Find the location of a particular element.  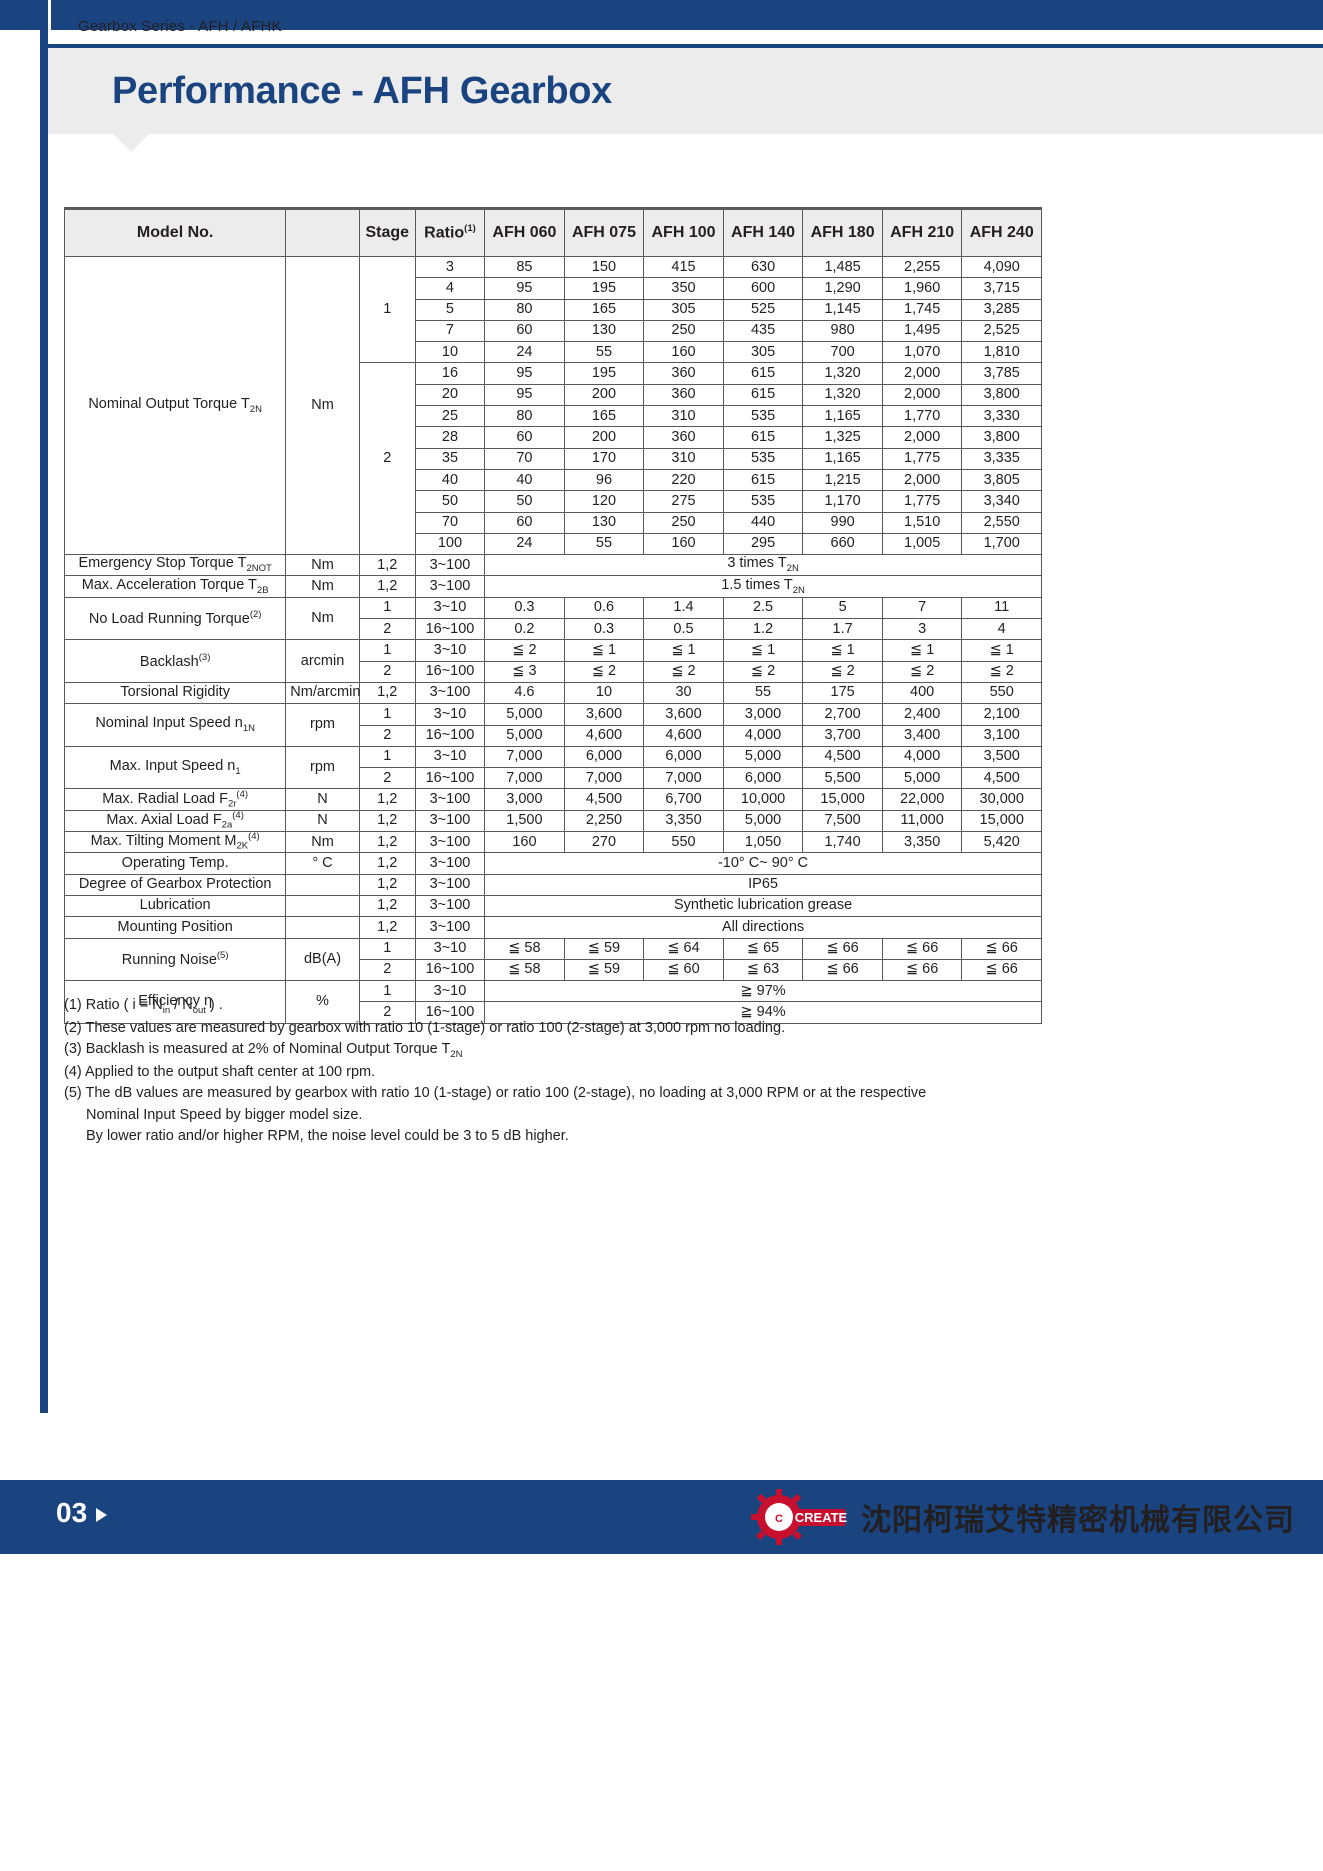

row-label-degree-of-gearbox-protection: Degree of Gearbox Protection is located at coordinates (175, 884).